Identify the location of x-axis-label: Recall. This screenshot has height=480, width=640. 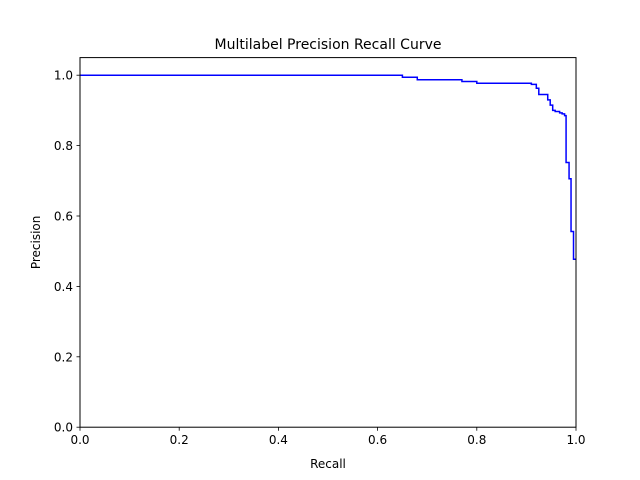
(328, 464).